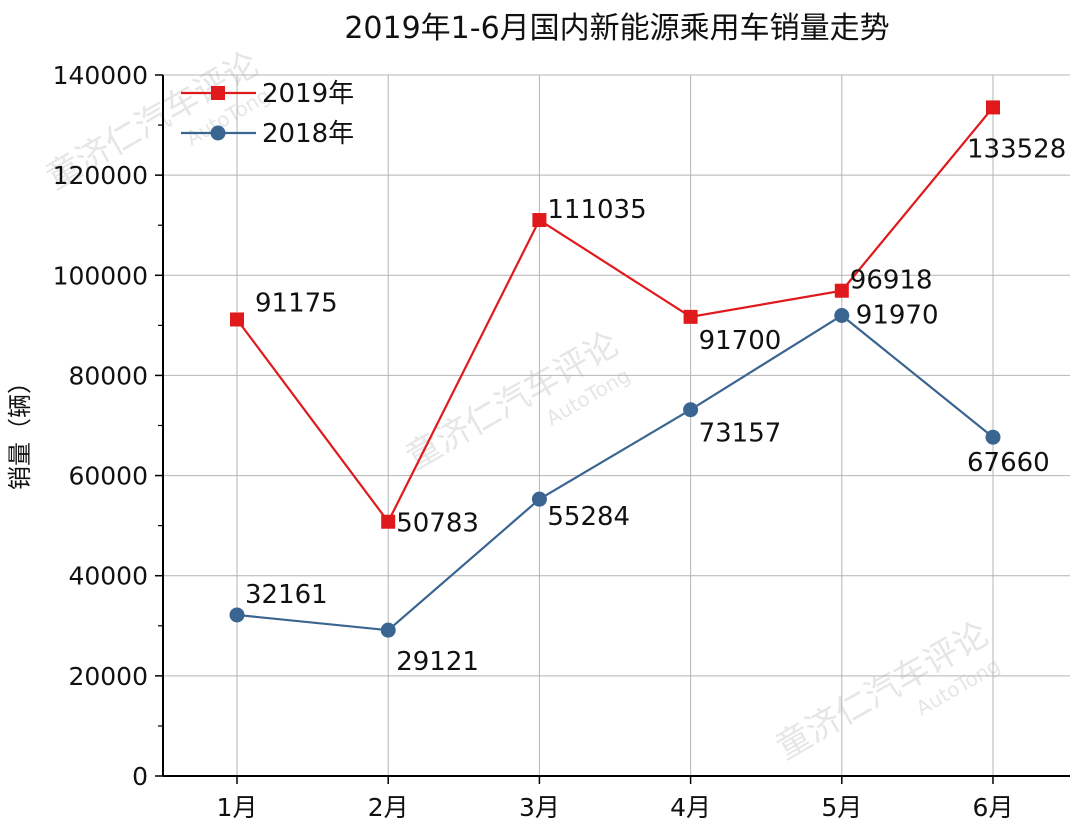  What do you see at coordinates (100, 426) in the screenshot?
I see `y-tick-labels: 0 20000 40000 60000 80000 100000 120000 140000` at bounding box center [100, 426].